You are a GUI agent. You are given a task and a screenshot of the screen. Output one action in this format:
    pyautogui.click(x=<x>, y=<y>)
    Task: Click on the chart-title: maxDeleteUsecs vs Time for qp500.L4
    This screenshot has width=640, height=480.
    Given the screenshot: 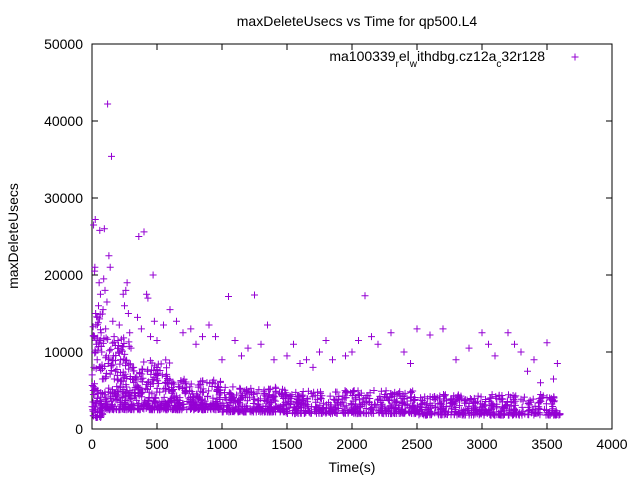 What is the action you would take?
    pyautogui.click(x=357, y=21)
    